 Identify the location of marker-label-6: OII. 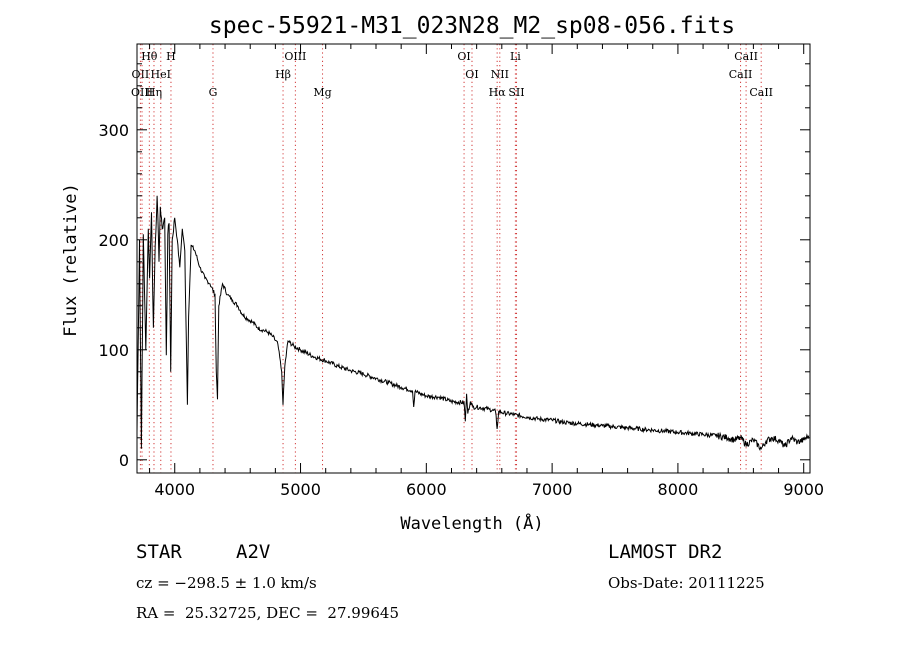
(141, 74).